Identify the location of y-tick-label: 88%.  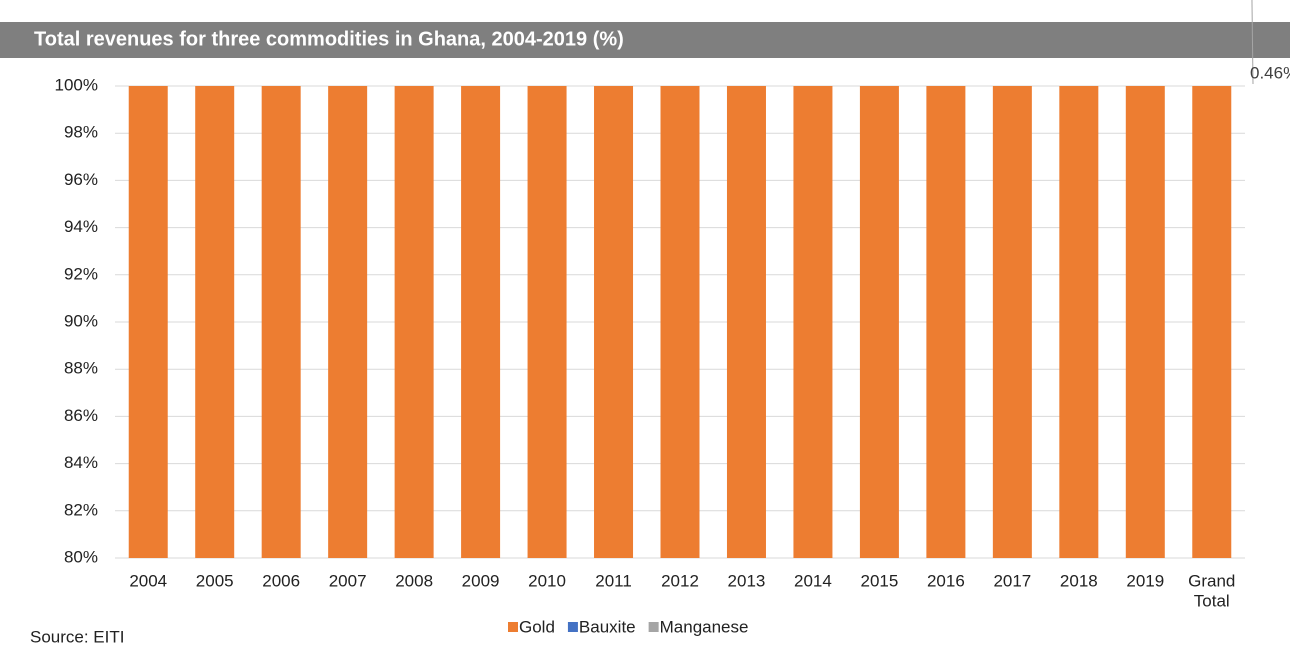
(81, 368).